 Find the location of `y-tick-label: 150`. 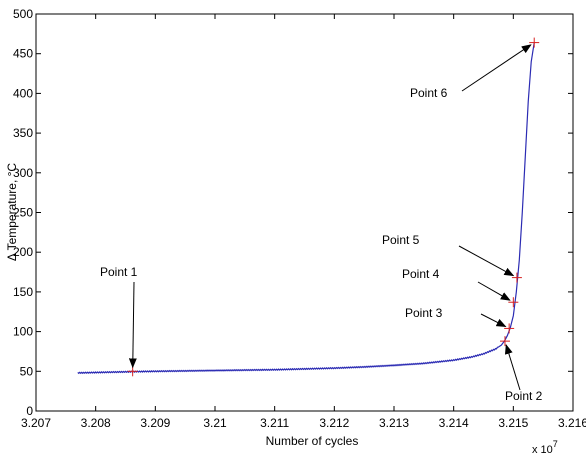

y-tick-label: 150 is located at coordinates (23, 292).